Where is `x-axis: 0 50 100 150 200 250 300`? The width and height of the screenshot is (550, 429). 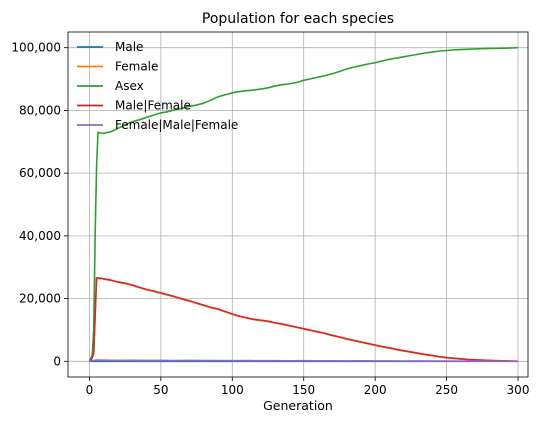
x-axis: 0 50 100 150 200 250 300 is located at coordinates (308, 387).